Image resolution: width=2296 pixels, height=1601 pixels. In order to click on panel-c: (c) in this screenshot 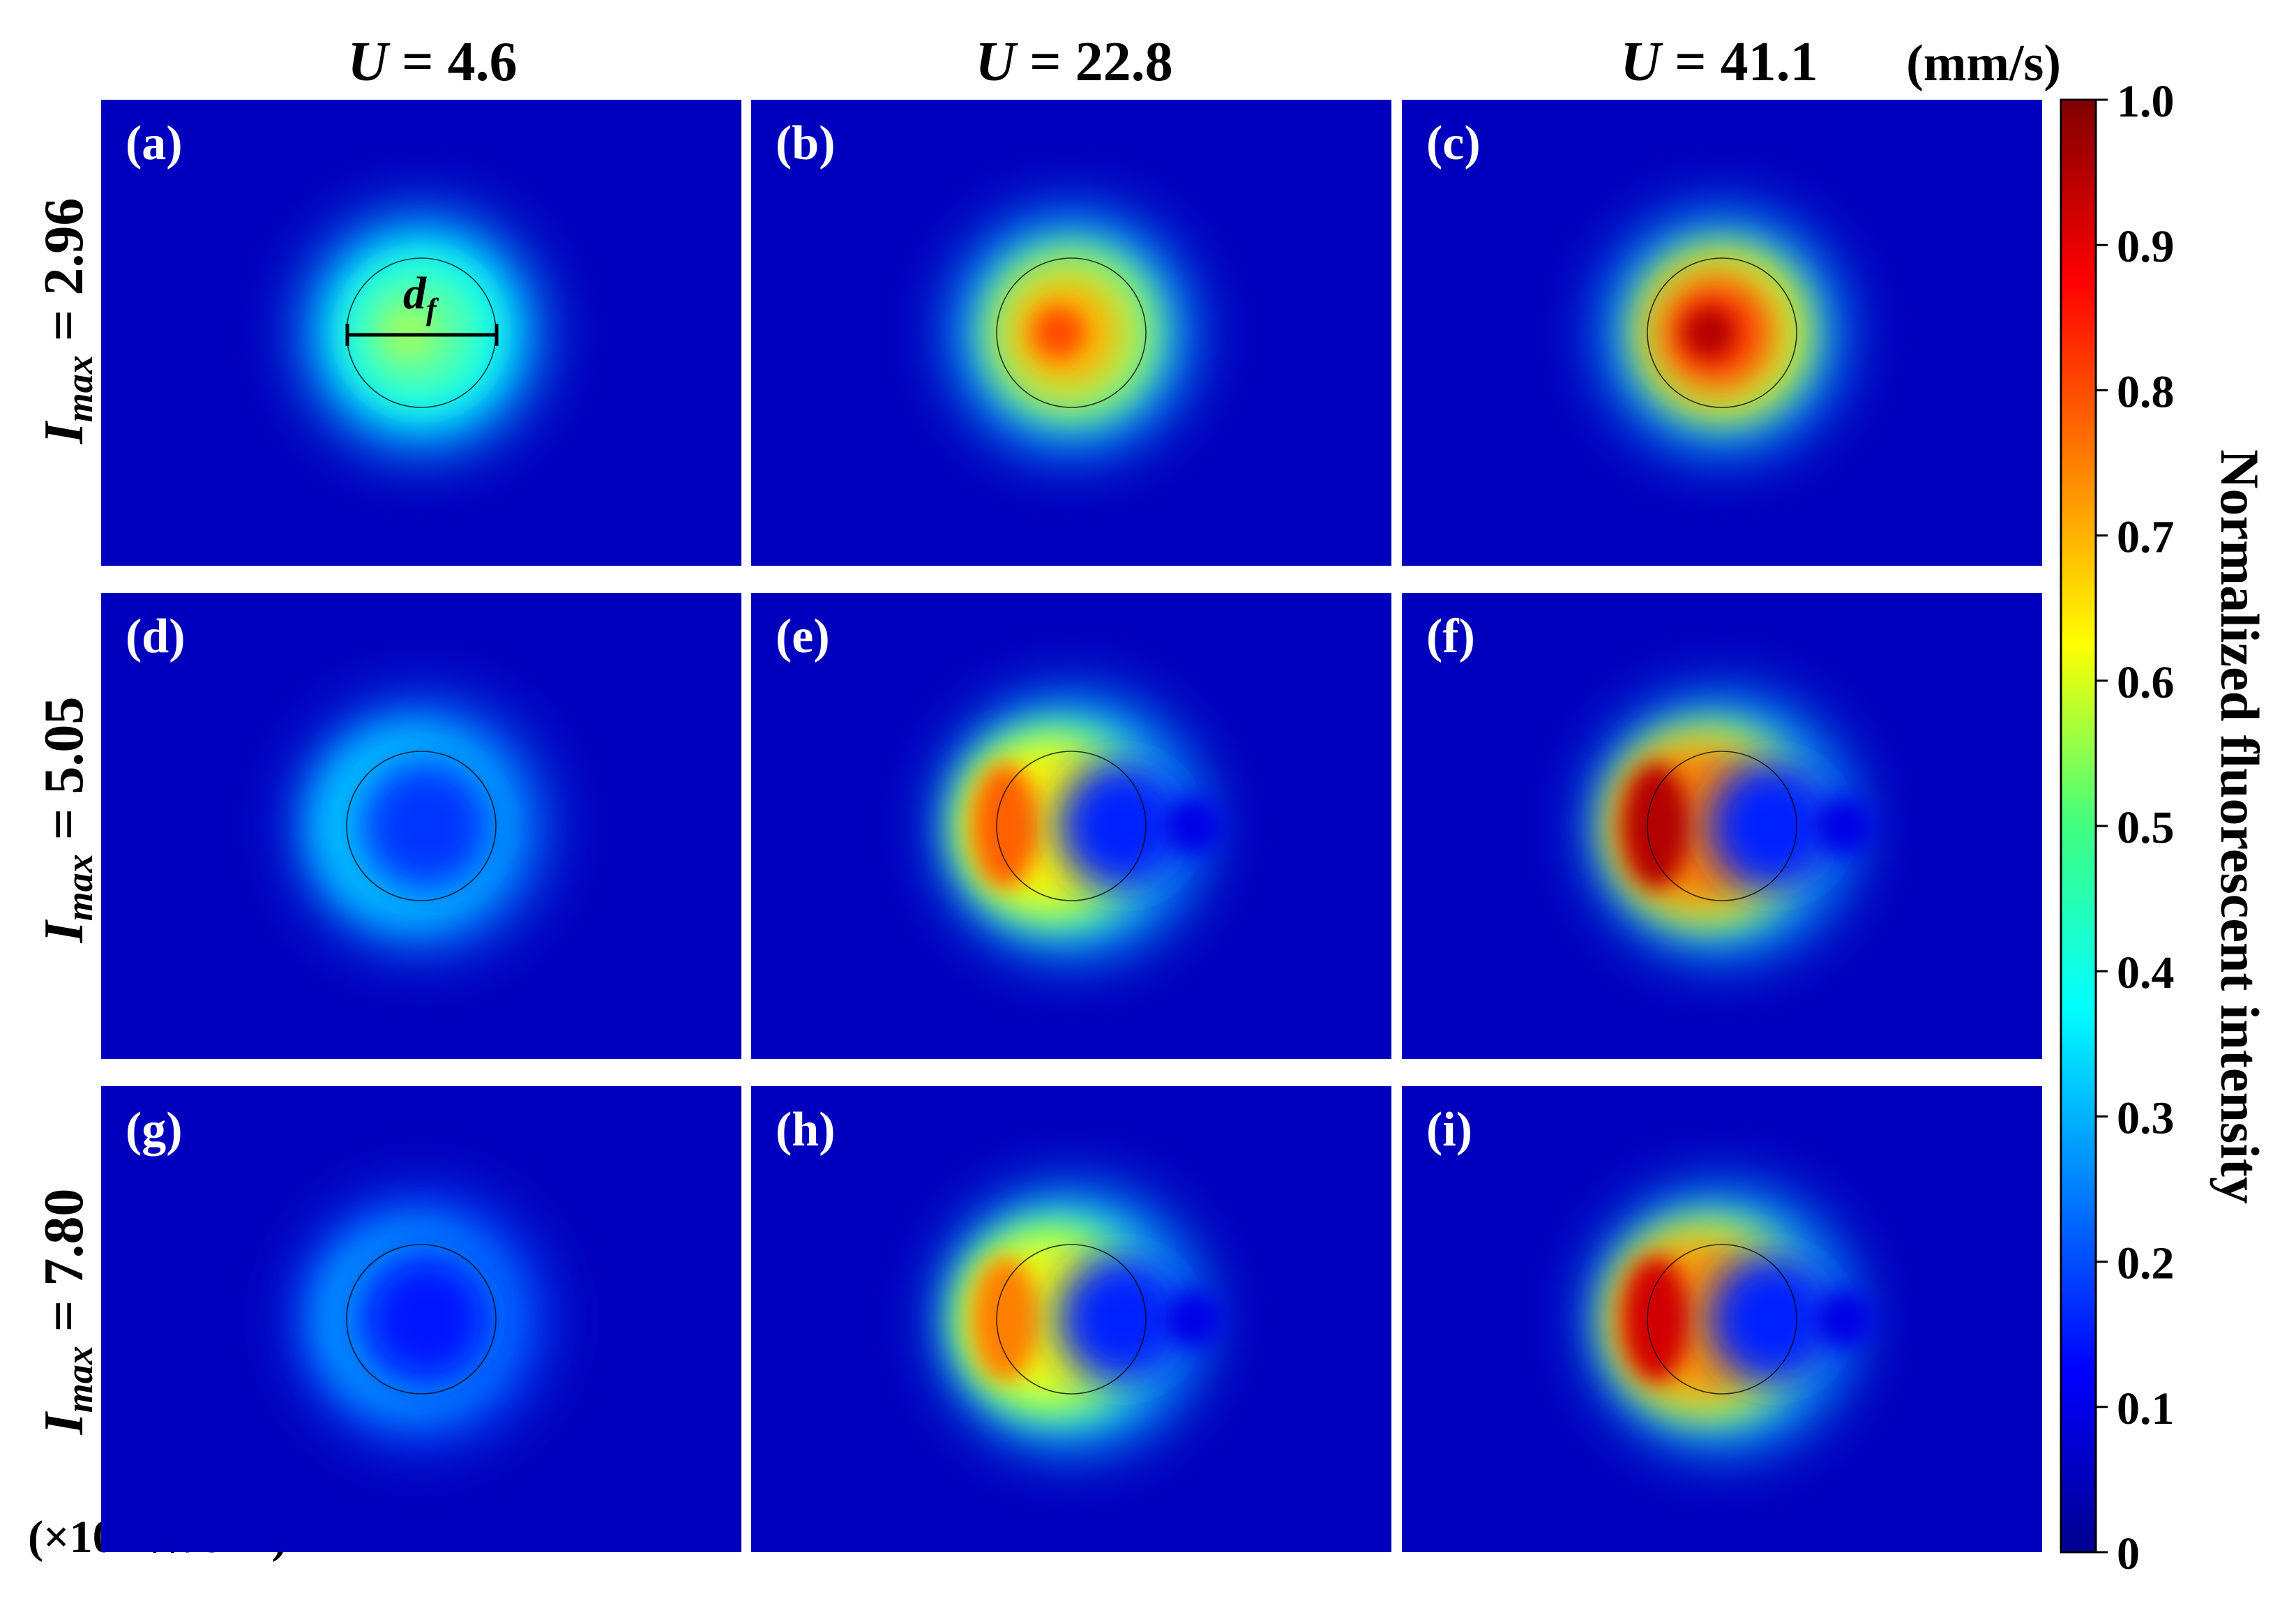, I will do `click(1722, 333)`.